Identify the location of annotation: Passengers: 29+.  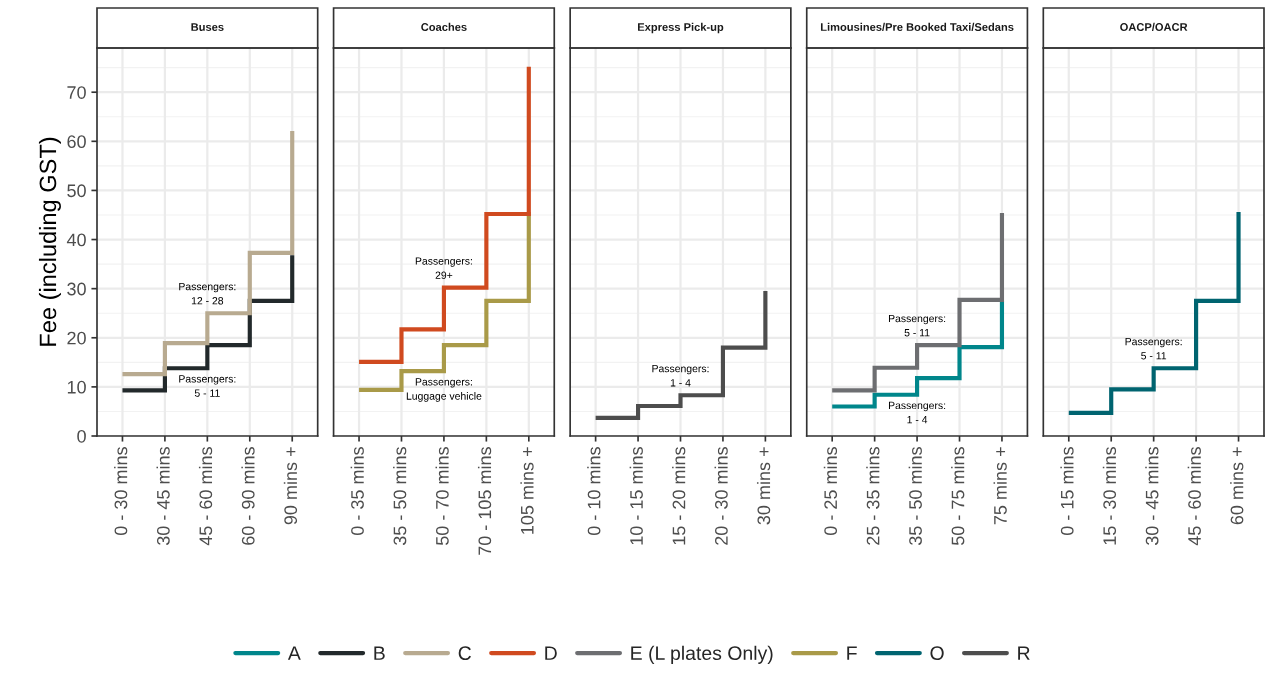
(443, 268).